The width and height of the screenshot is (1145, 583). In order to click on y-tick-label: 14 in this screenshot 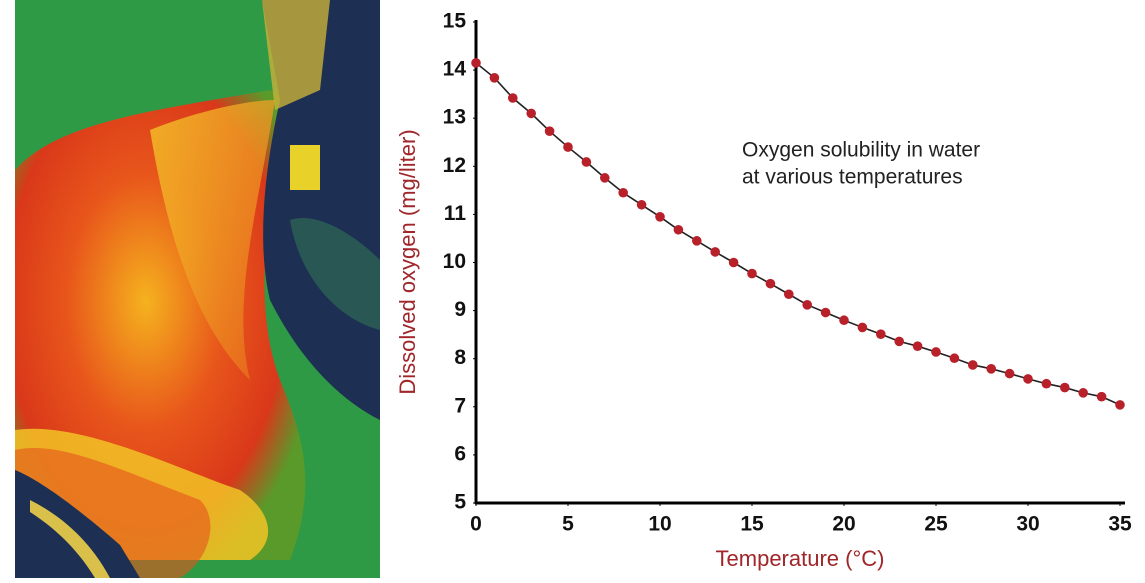, I will do `click(455, 69)`.